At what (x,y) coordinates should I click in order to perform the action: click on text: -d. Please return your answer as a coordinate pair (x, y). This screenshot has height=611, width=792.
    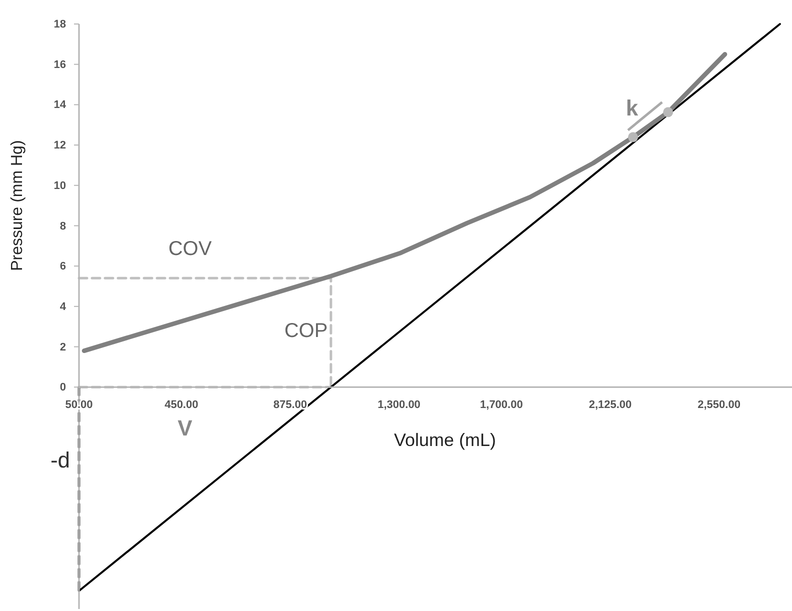
    Looking at the image, I should click on (60, 460).